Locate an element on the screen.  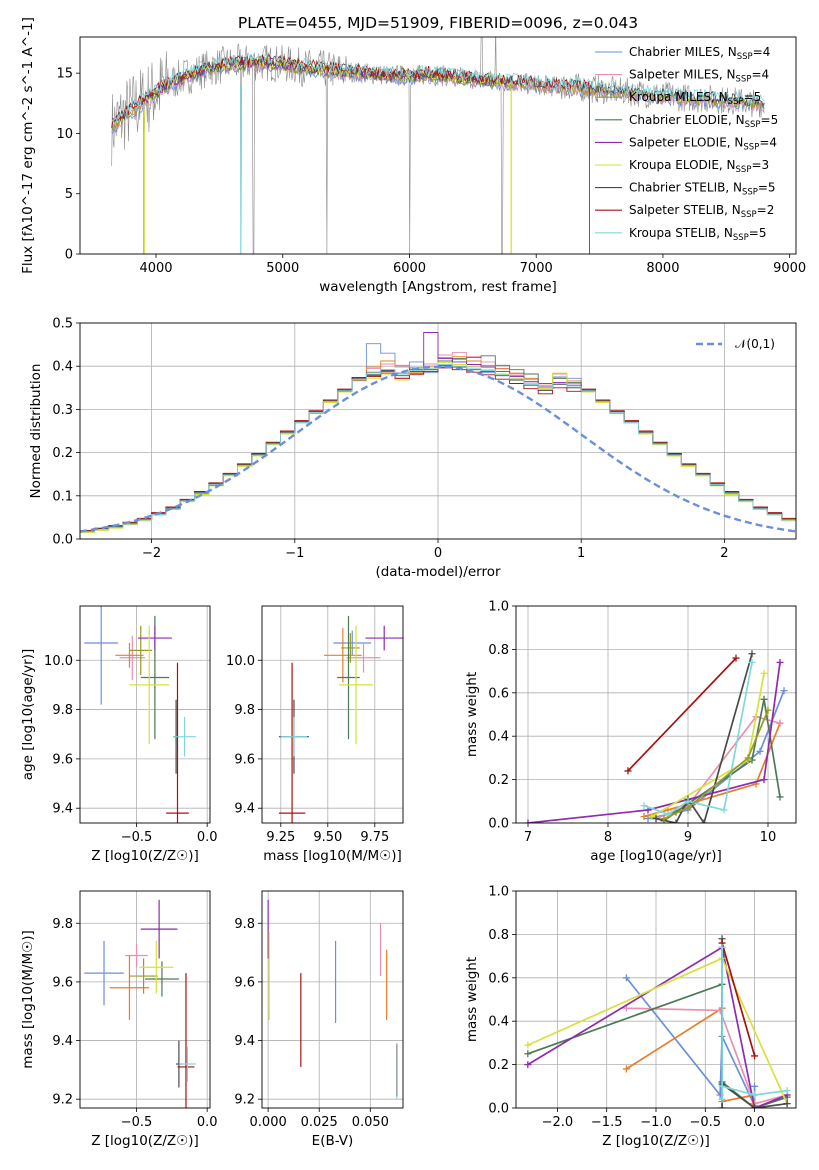
legend-label: Kroupa MILES, NSSP=5 is located at coordinates (695, 98).